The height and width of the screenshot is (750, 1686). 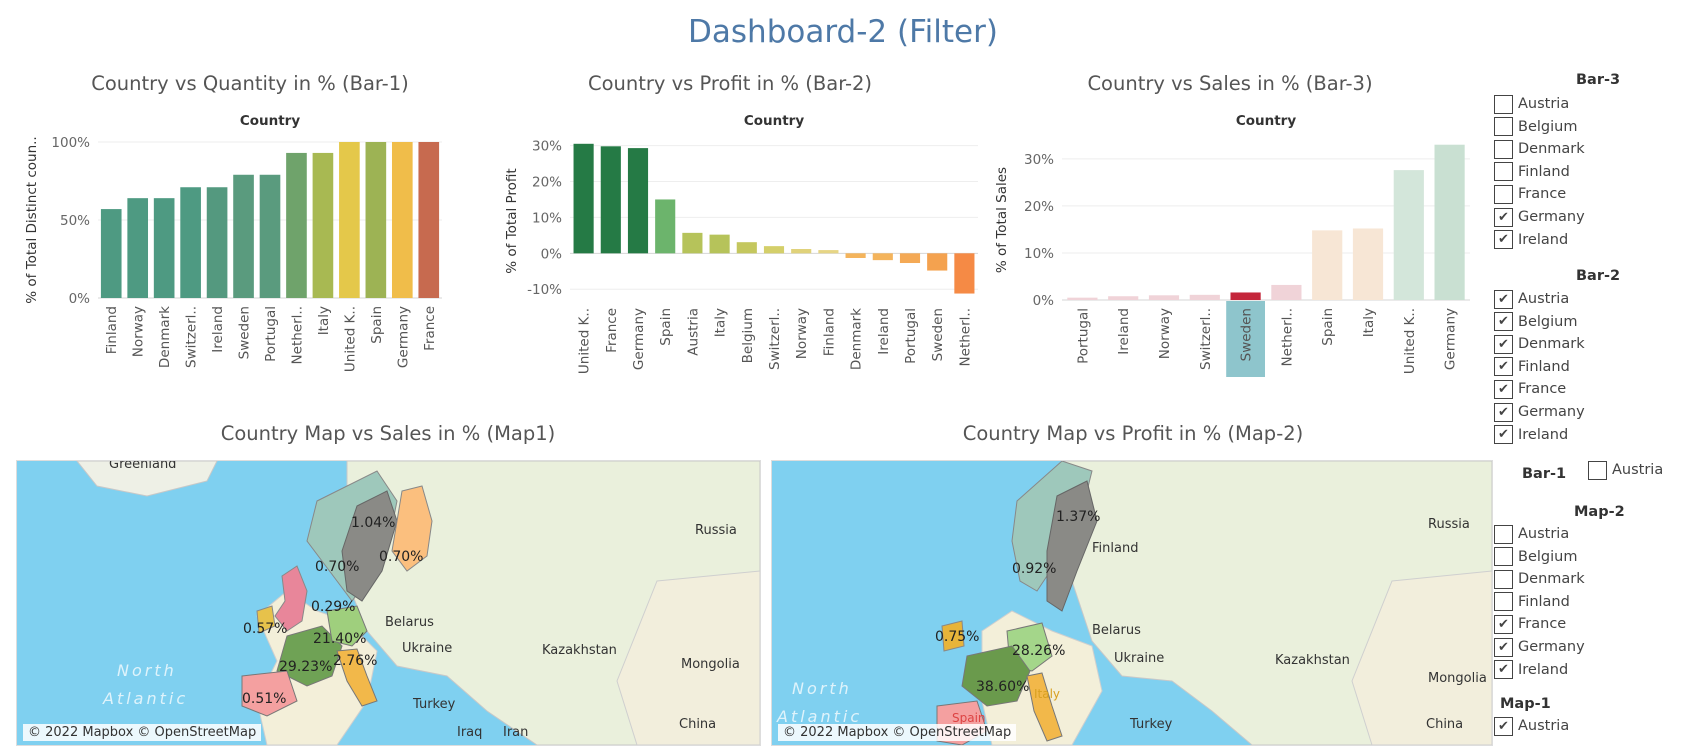 I want to click on map2-place-belarus: Belarus, so click(x=1116, y=630).